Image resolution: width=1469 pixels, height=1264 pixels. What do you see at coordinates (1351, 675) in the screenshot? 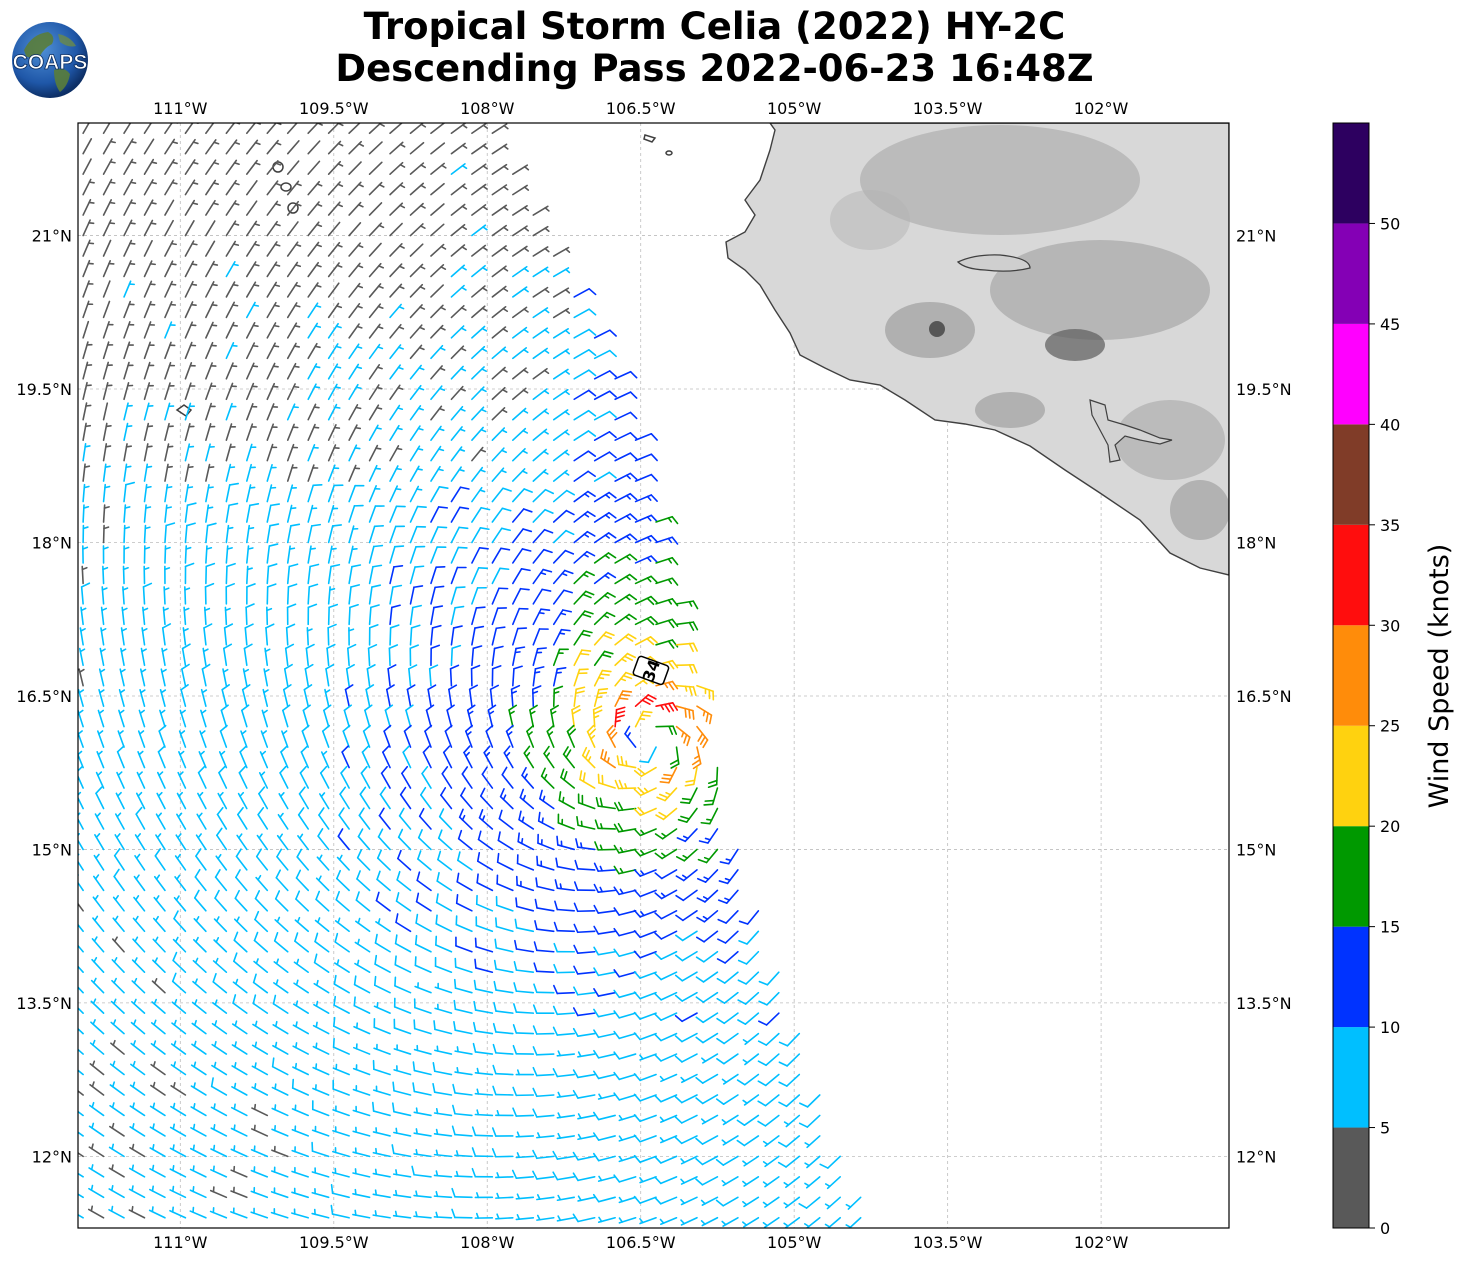
I see `colorbar-bin` at bounding box center [1351, 675].